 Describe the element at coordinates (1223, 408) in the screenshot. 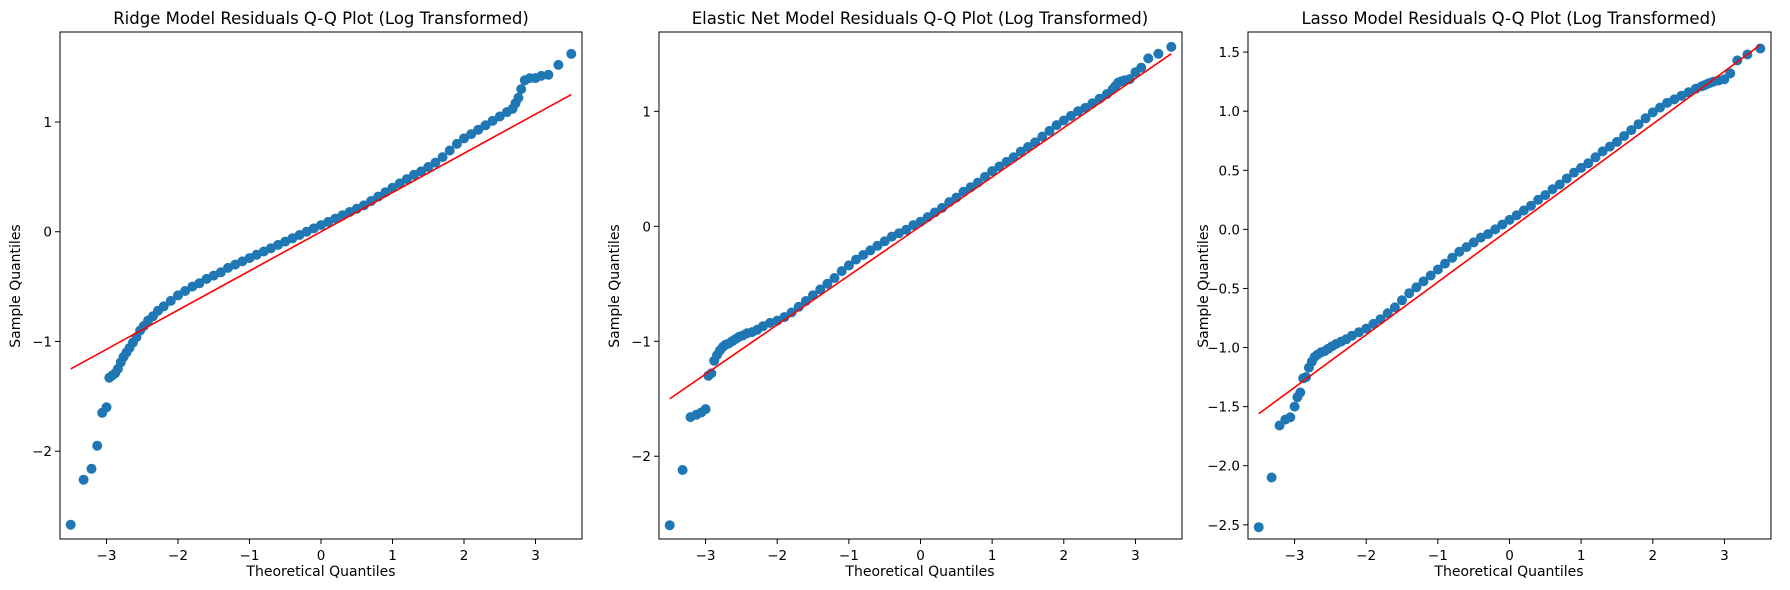

I see `y-tick-label: −1.5` at that location.